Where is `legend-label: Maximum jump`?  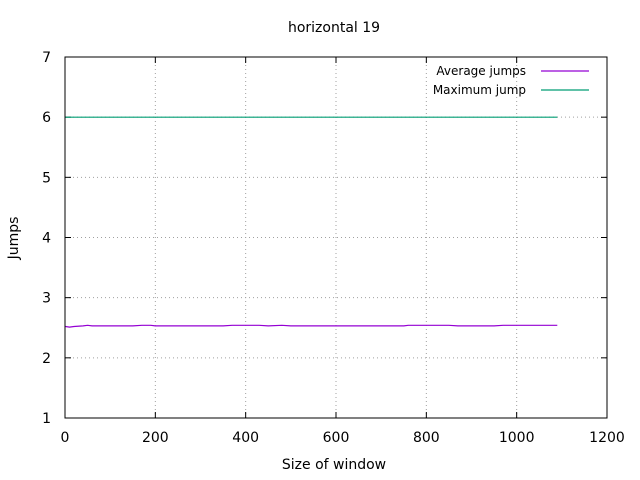 legend-label: Maximum jump is located at coordinates (479, 90).